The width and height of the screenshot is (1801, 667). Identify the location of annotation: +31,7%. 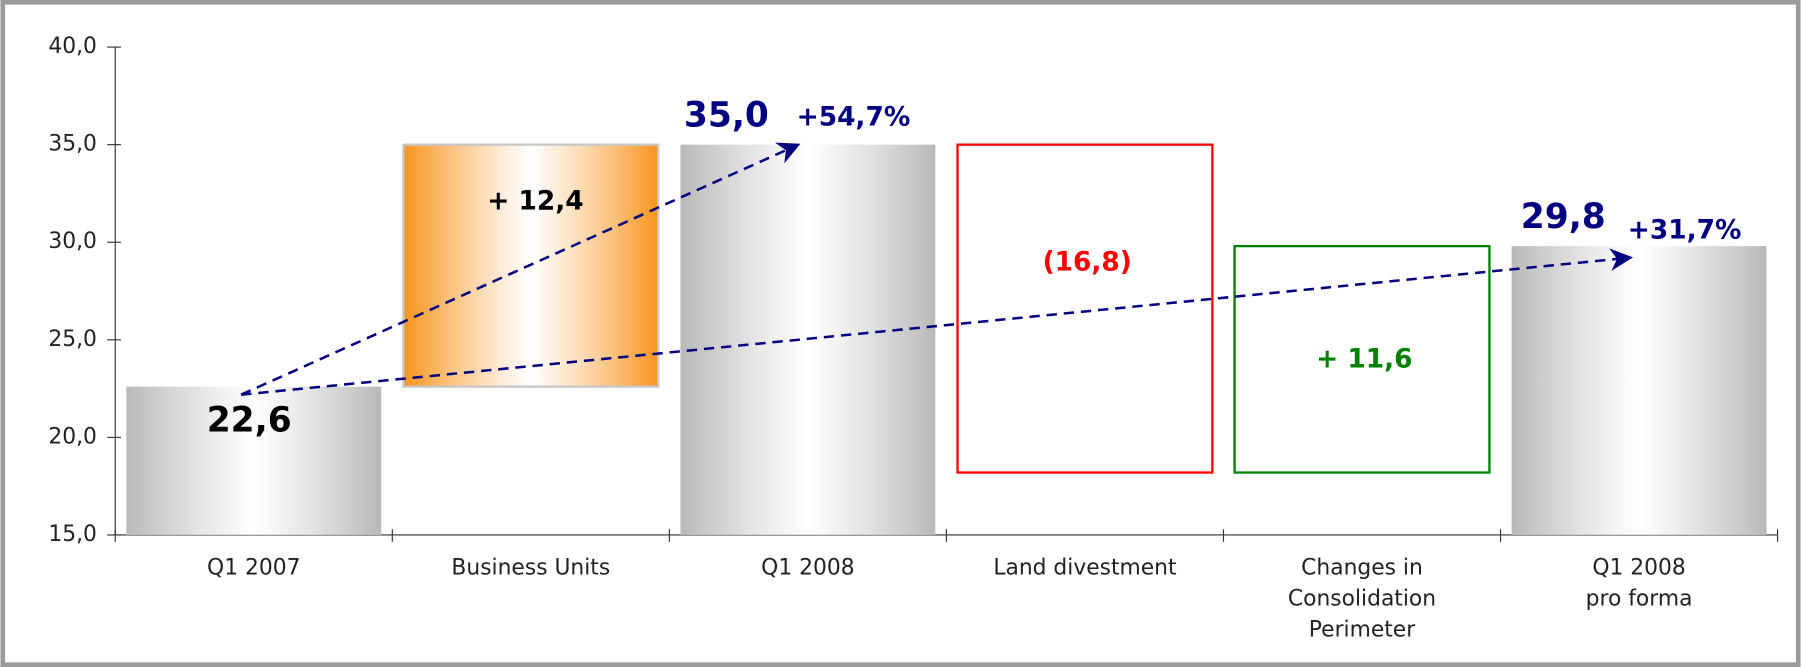
(1685, 229).